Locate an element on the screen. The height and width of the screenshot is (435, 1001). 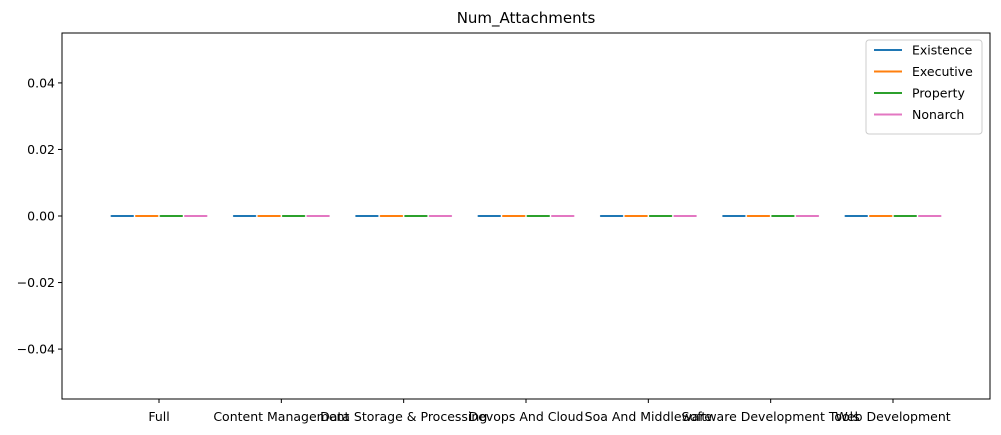
legend-label-existence: Existence is located at coordinates (942, 50).